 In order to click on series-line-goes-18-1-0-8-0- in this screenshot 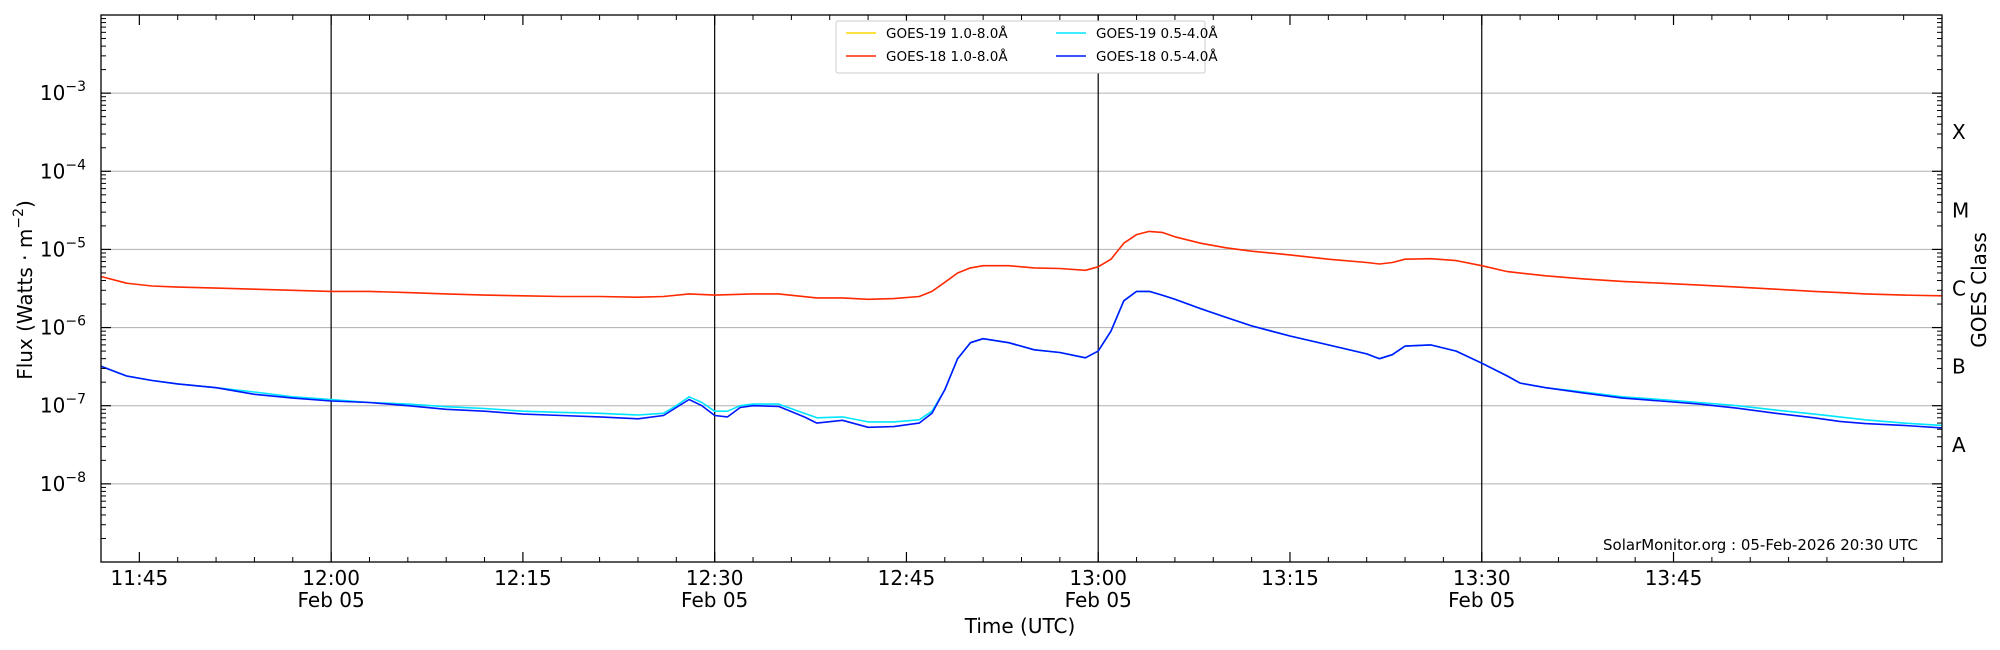, I will do `click(1021, 265)`.